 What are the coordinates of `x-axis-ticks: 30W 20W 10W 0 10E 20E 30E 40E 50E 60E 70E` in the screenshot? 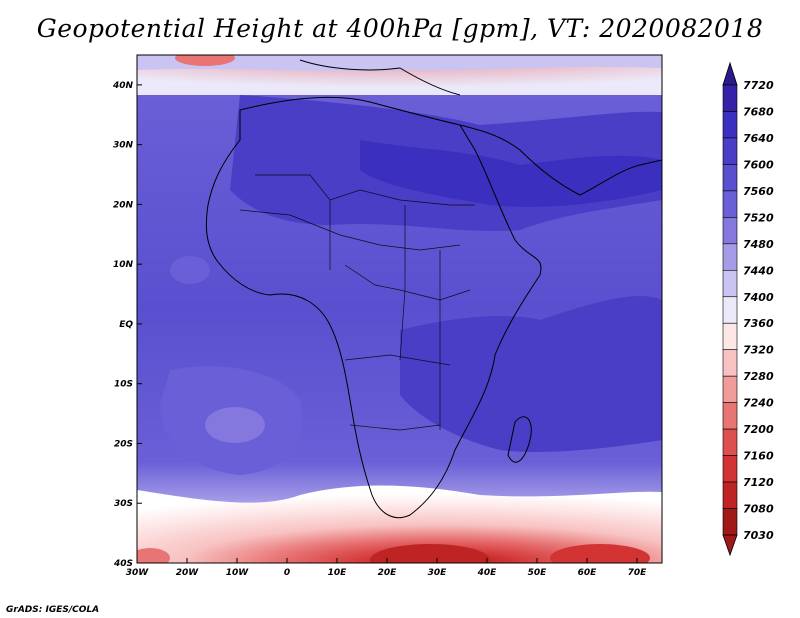 It's located at (386, 568).